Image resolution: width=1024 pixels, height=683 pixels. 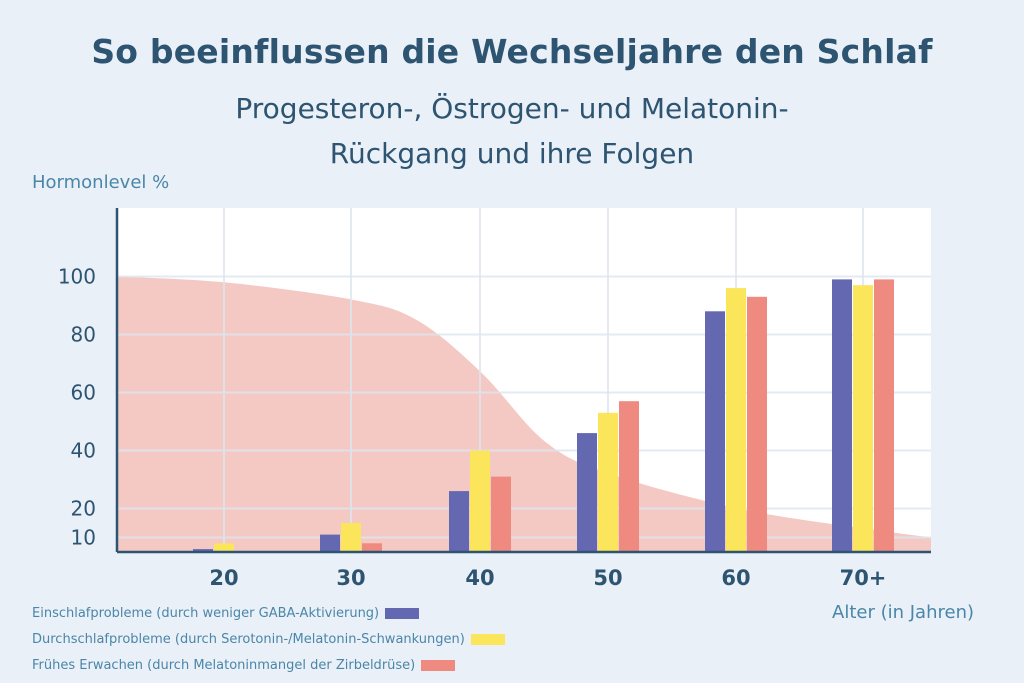 I want to click on x-tick-label: 40, so click(x=479, y=578).